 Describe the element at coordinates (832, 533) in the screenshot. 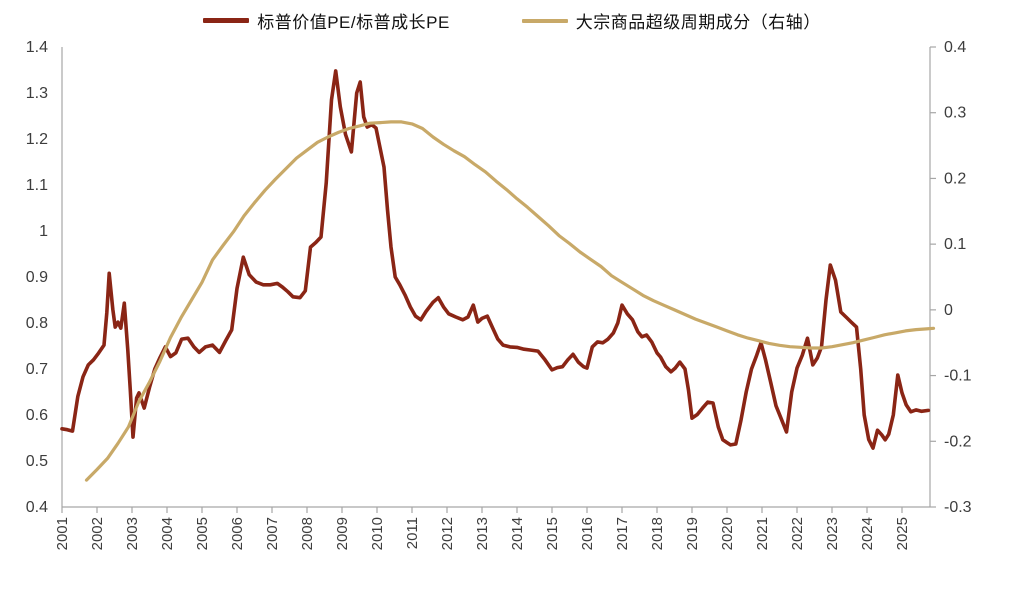

I see `x-axis-tick-label: 2023` at that location.